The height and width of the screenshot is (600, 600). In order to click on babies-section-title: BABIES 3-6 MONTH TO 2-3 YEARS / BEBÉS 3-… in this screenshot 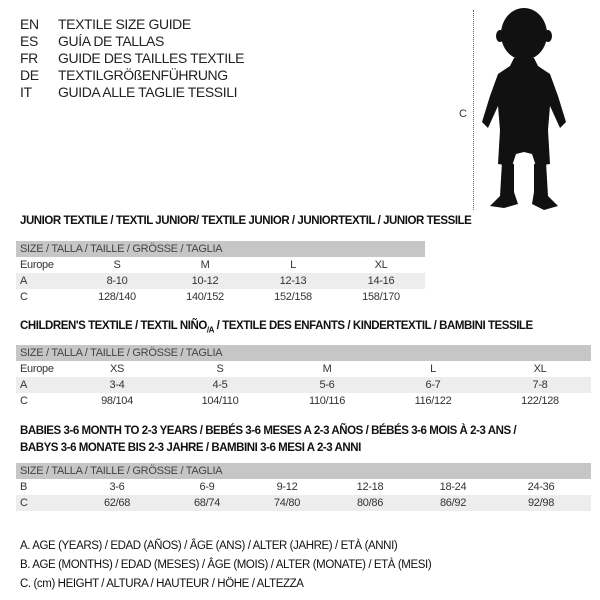, I will do `click(268, 439)`.